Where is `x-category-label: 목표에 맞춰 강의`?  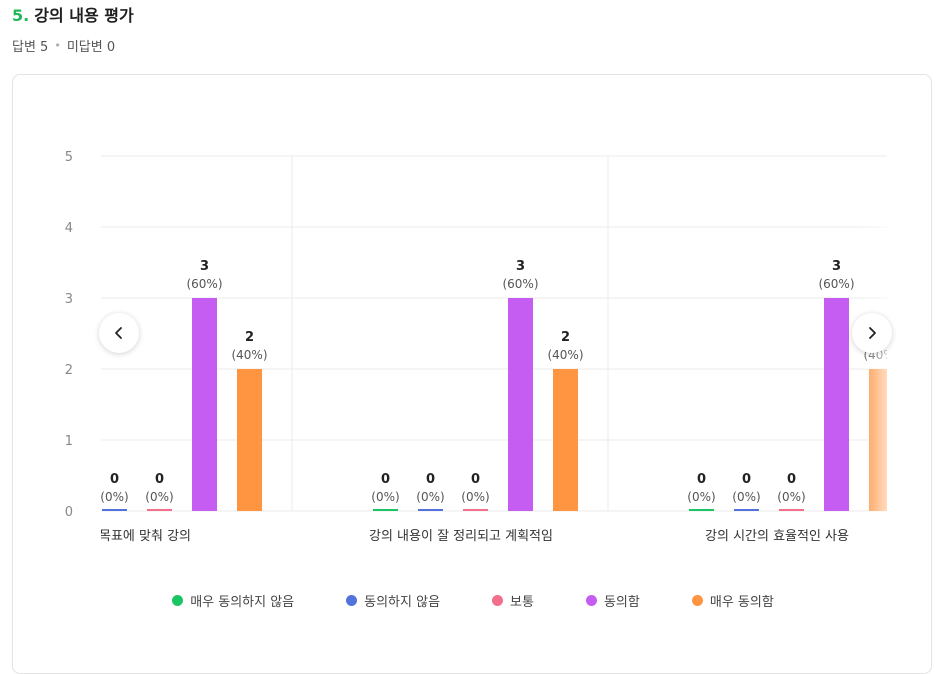 x-category-label: 목표에 맞춰 강의 is located at coordinates (145, 536).